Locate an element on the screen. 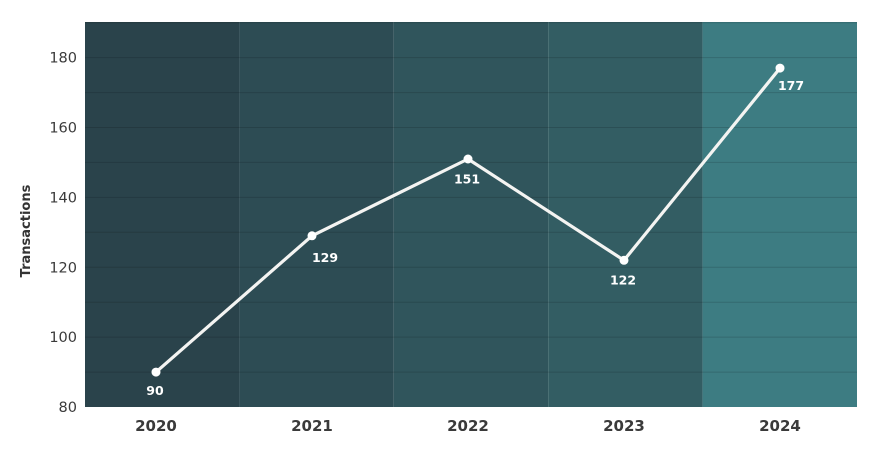 The image size is (878, 454). y-tick-100: 100 is located at coordinates (63, 338).